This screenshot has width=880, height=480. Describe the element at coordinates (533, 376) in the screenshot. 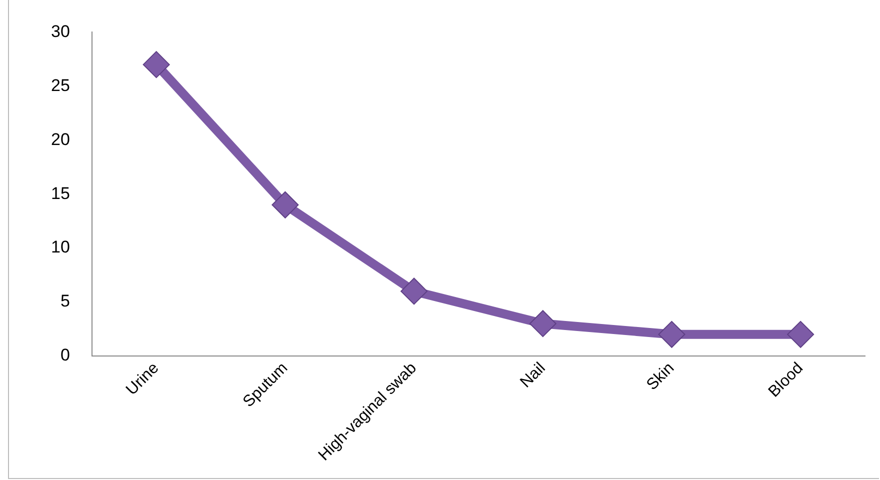

I see `x-tick-label: Nail` at that location.